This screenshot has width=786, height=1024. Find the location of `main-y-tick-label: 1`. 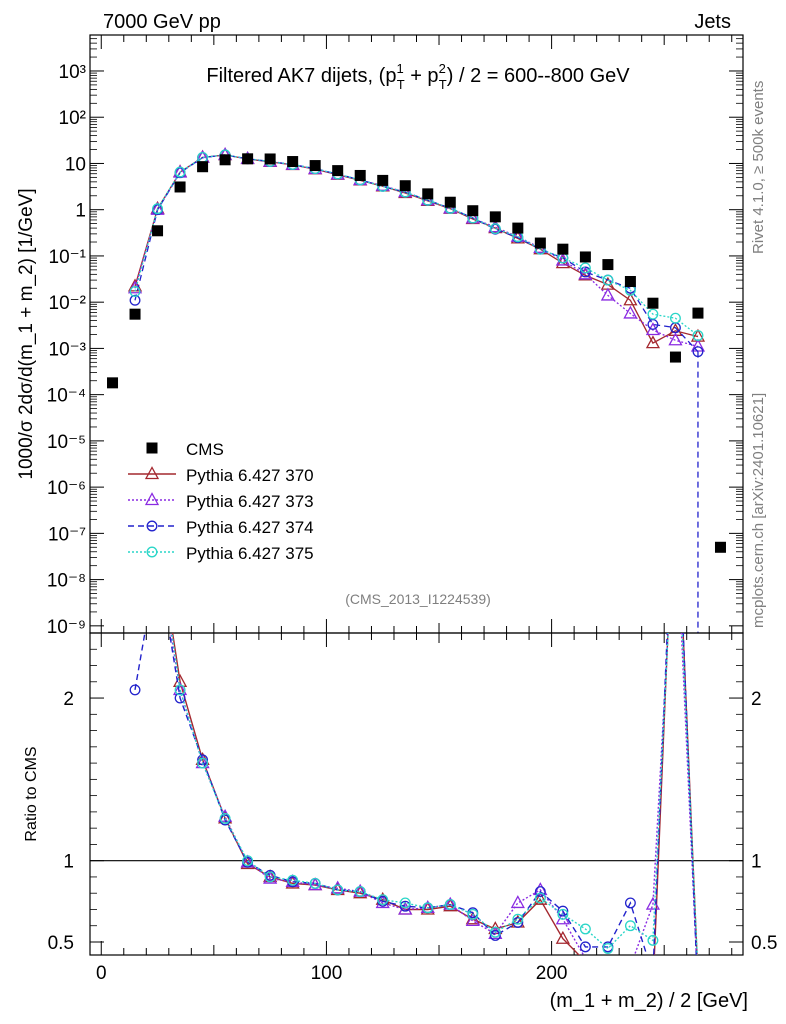

main-y-tick-label: 1 is located at coordinates (80, 211).